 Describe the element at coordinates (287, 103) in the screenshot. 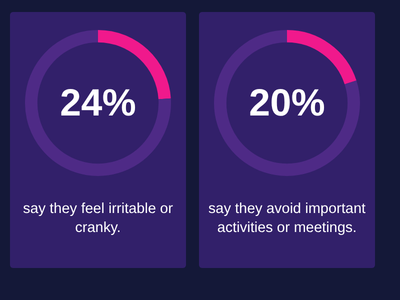

I see `text: 20%` at that location.